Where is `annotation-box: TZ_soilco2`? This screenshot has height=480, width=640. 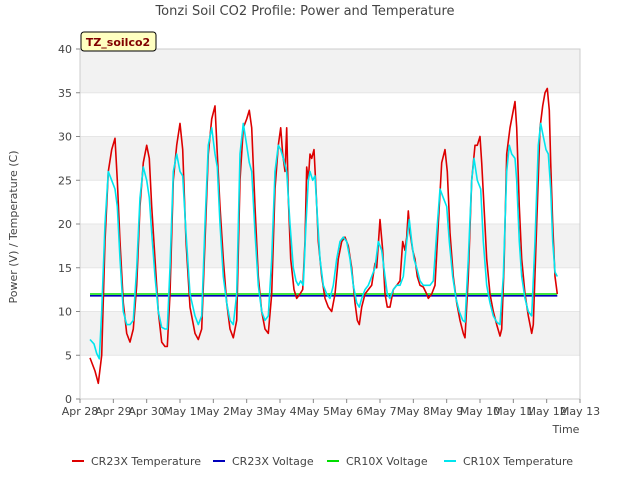
annotation-box: TZ_soilco2 is located at coordinates (118, 41).